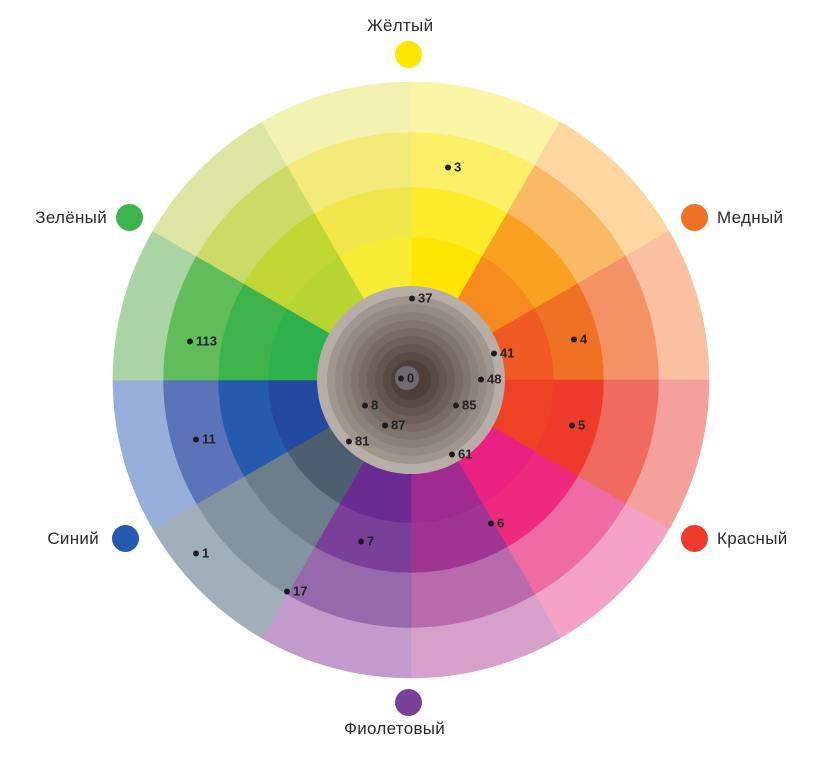 The width and height of the screenshot is (831, 757). Describe the element at coordinates (204, 439) in the screenshot. I see `marker-11: 11` at that location.